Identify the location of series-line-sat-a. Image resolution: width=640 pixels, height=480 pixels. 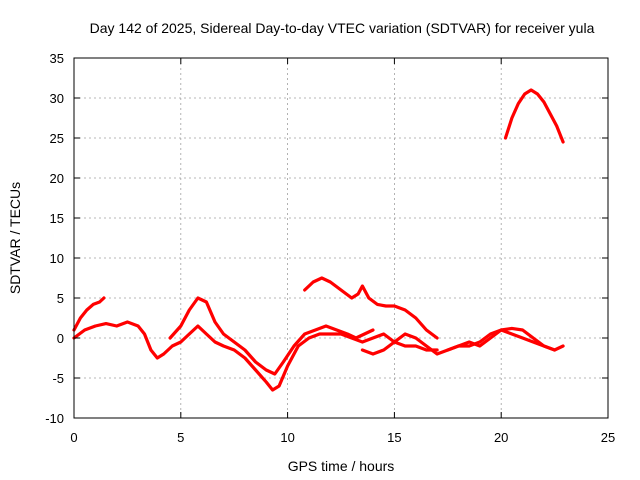
(89, 314).